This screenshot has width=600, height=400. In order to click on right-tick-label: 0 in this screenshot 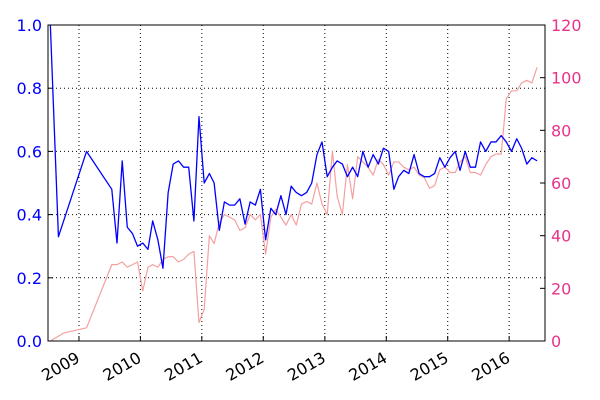, I will do `click(556, 341)`.